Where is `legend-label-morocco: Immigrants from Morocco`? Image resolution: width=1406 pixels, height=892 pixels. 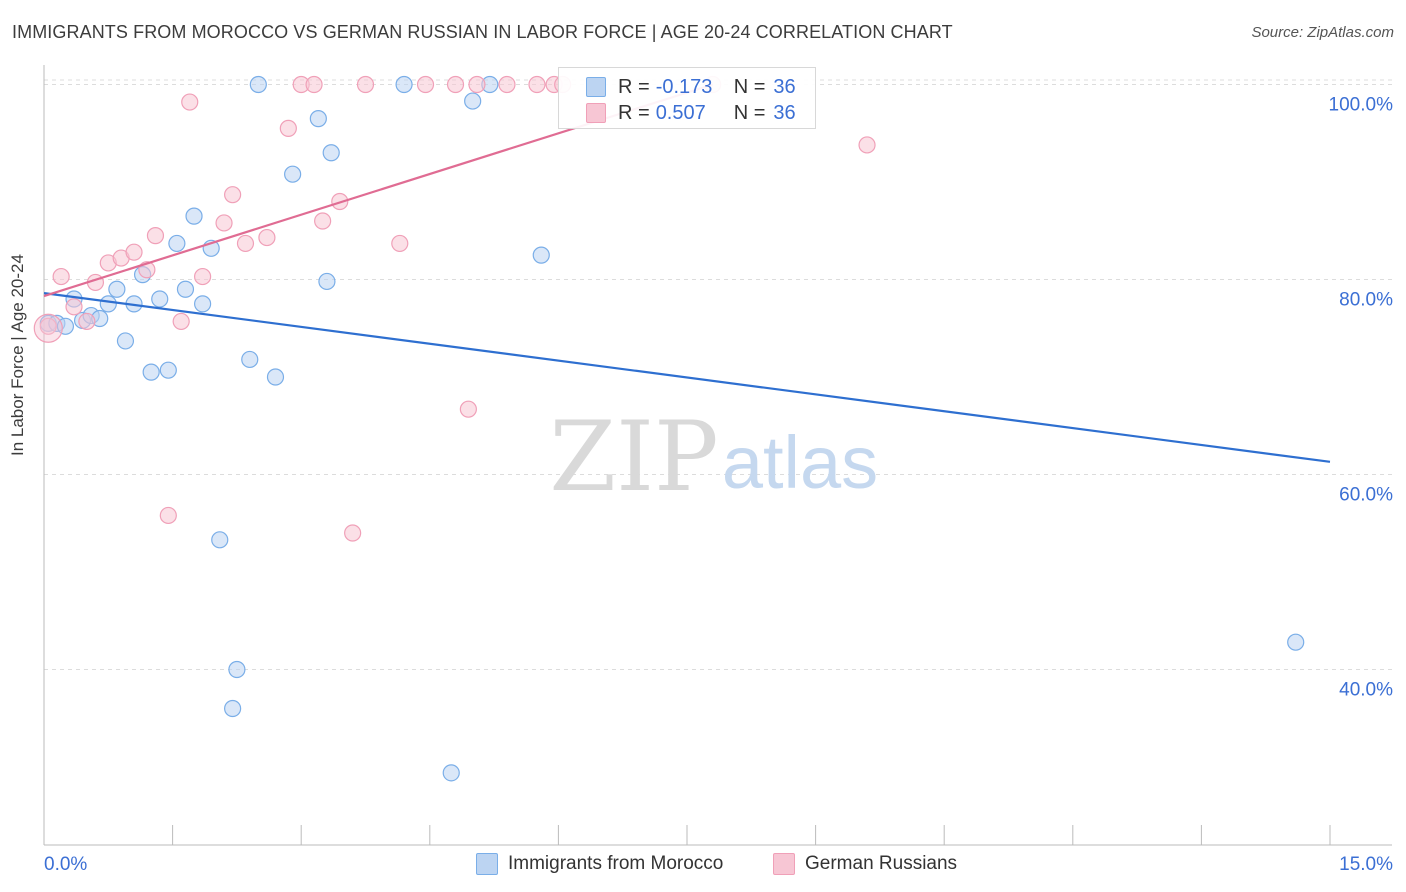 legend-label-morocco: Immigrants from Morocco is located at coordinates (616, 863).